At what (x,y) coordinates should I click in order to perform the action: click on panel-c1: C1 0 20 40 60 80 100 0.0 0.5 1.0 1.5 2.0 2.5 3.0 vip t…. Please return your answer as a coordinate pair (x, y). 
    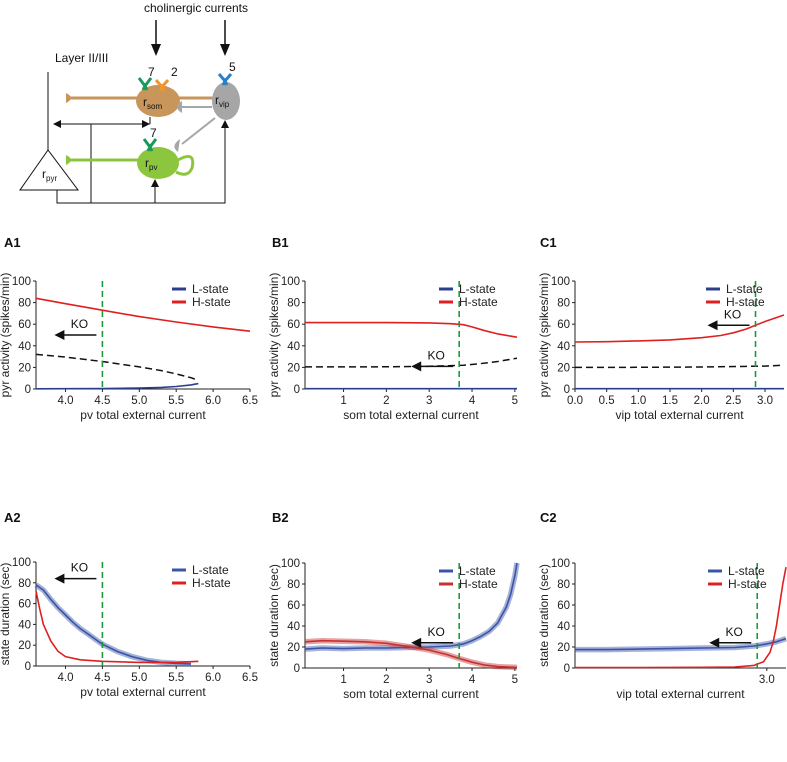
    Looking at the image, I should click on (661, 328).